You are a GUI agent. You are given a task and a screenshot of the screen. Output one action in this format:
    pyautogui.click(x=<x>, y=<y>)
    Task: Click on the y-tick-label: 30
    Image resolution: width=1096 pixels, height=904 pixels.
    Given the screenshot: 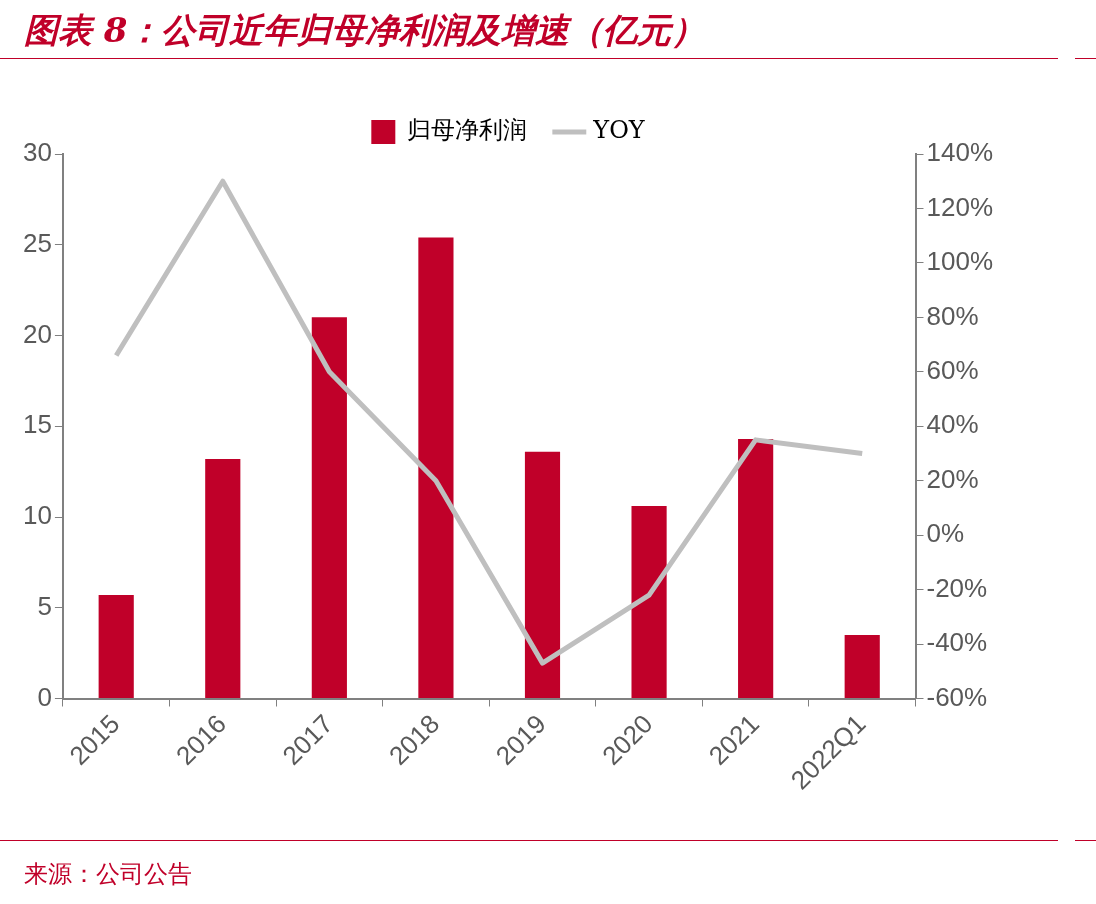 What is the action you would take?
    pyautogui.click(x=37, y=152)
    